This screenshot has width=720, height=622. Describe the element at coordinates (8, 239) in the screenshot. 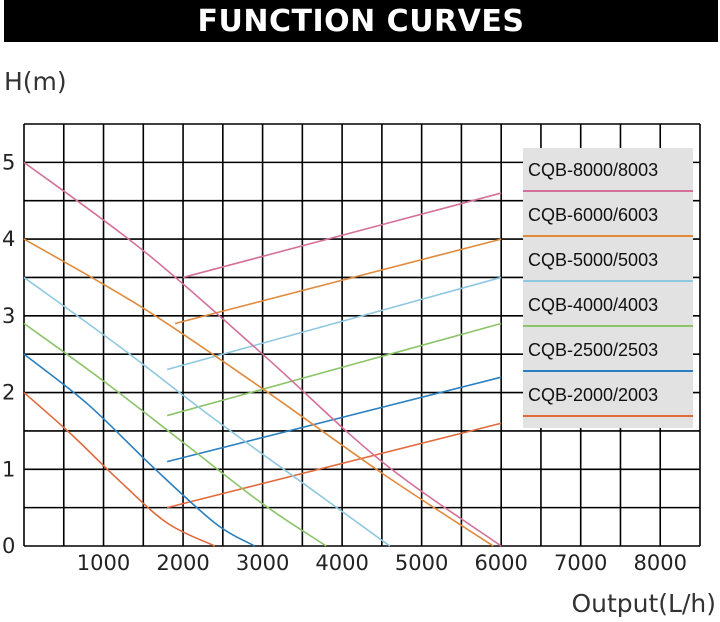

I see `y-tick-label: 4` at that location.